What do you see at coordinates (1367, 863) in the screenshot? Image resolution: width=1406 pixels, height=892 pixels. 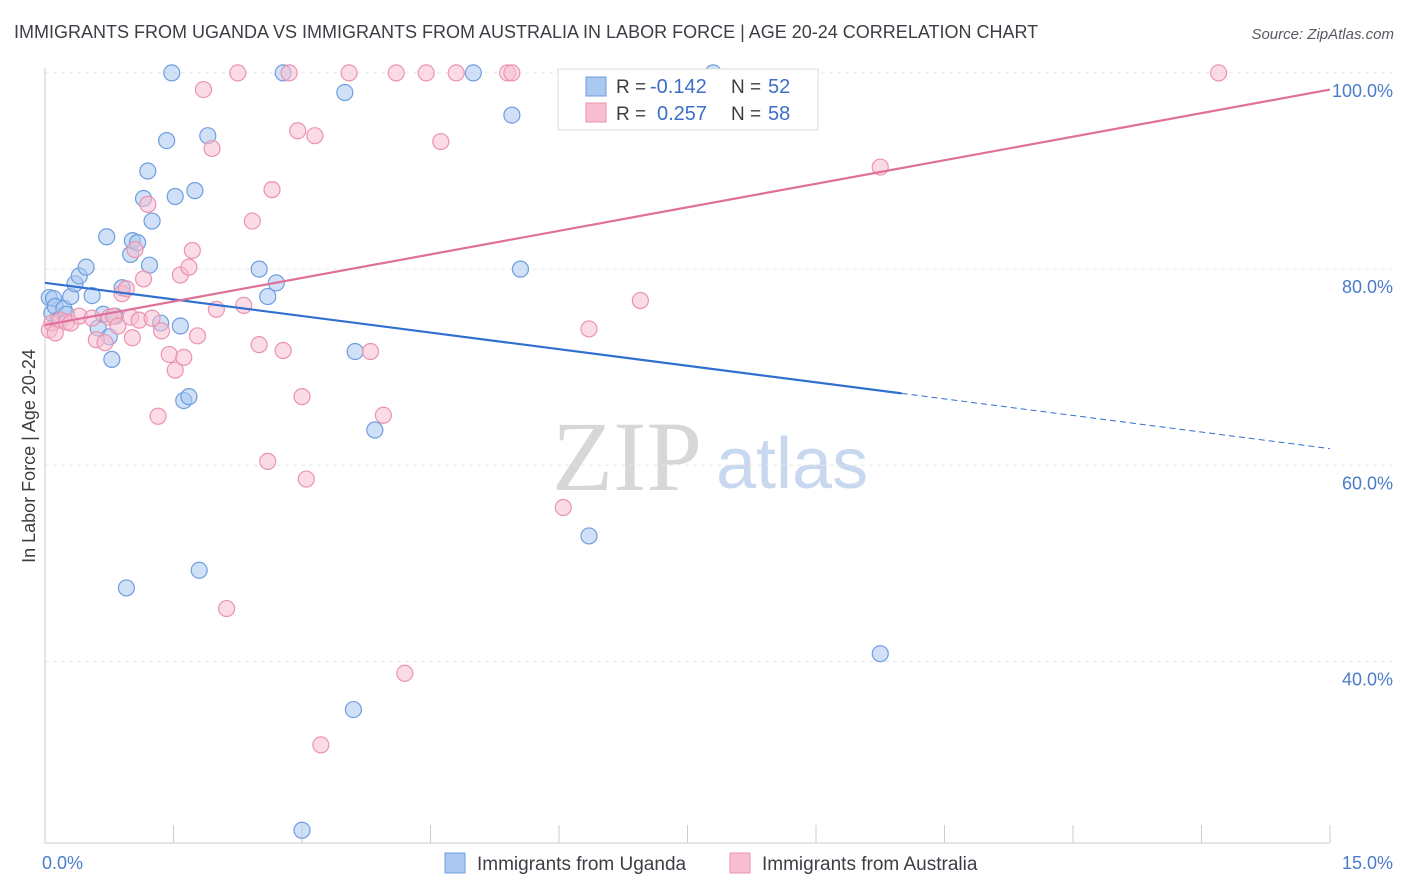 I see `x-tick-label-max: 15.0%` at bounding box center [1367, 863].